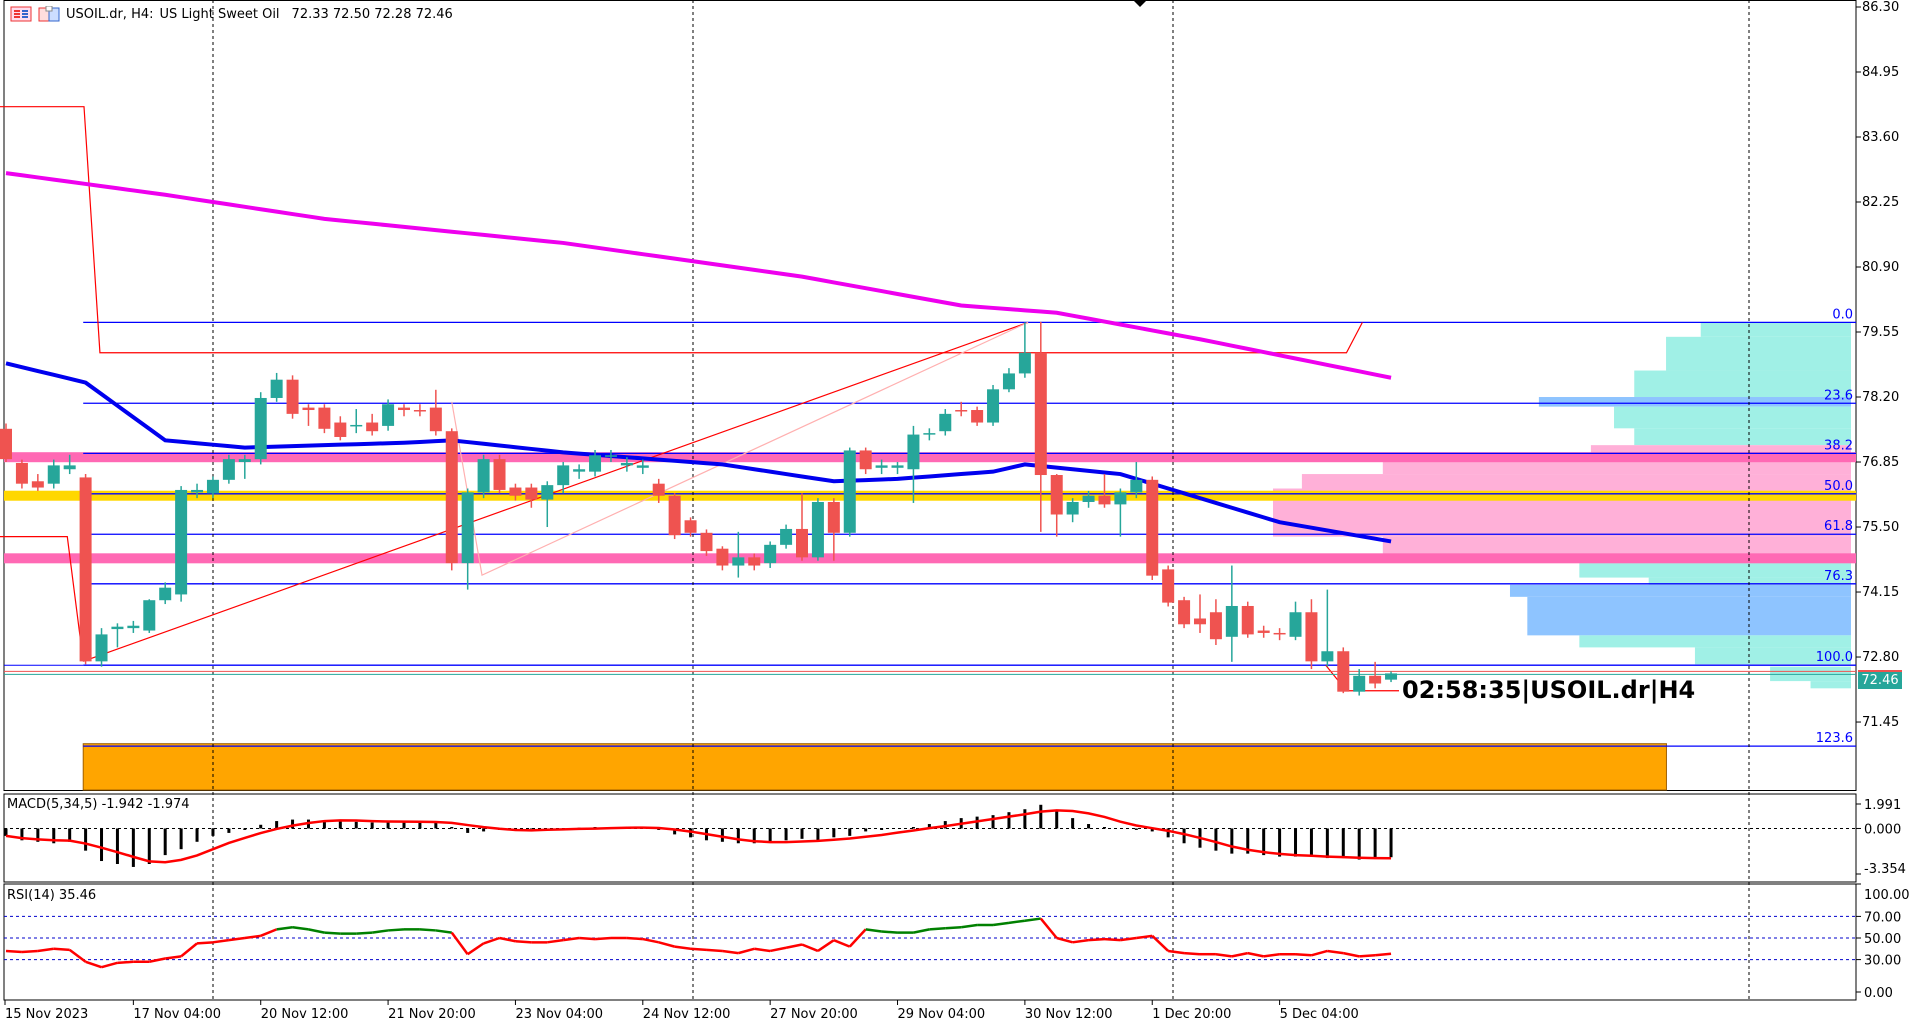  Describe the element at coordinates (1880, 397) in the screenshot. I see `price-axis-label: 78.20` at that location.